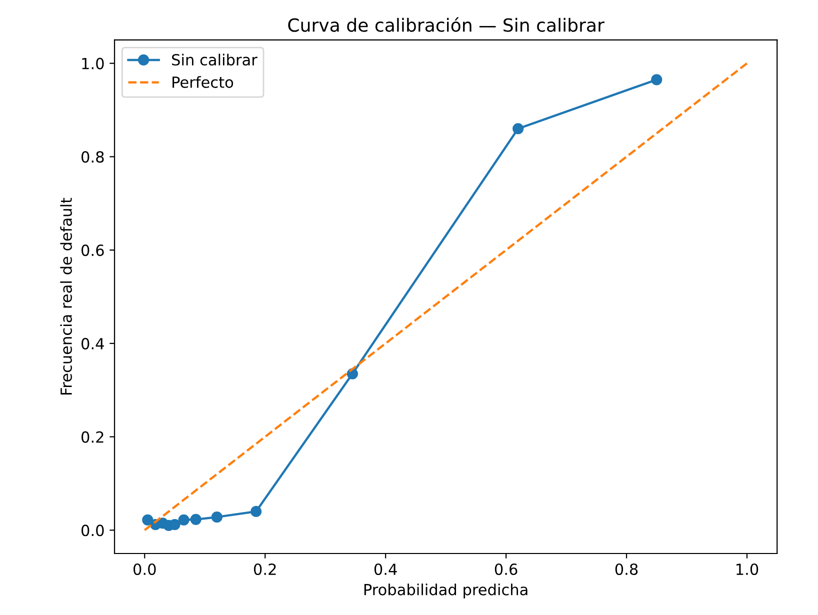 The image size is (818, 615). What do you see at coordinates (215, 60) in the screenshot?
I see `legend-label: Sin calibrar` at bounding box center [215, 60].